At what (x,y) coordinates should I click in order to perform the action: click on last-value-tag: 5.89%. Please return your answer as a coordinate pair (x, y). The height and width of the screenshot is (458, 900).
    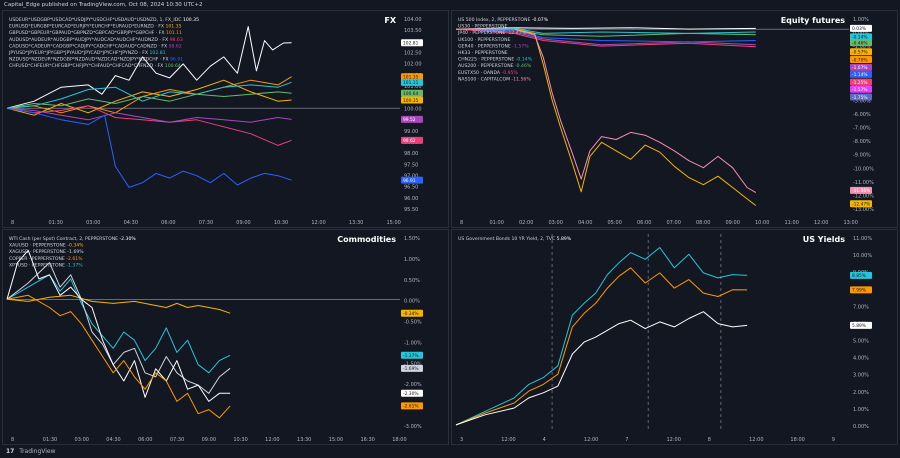
    Looking at the image, I should click on (861, 325).